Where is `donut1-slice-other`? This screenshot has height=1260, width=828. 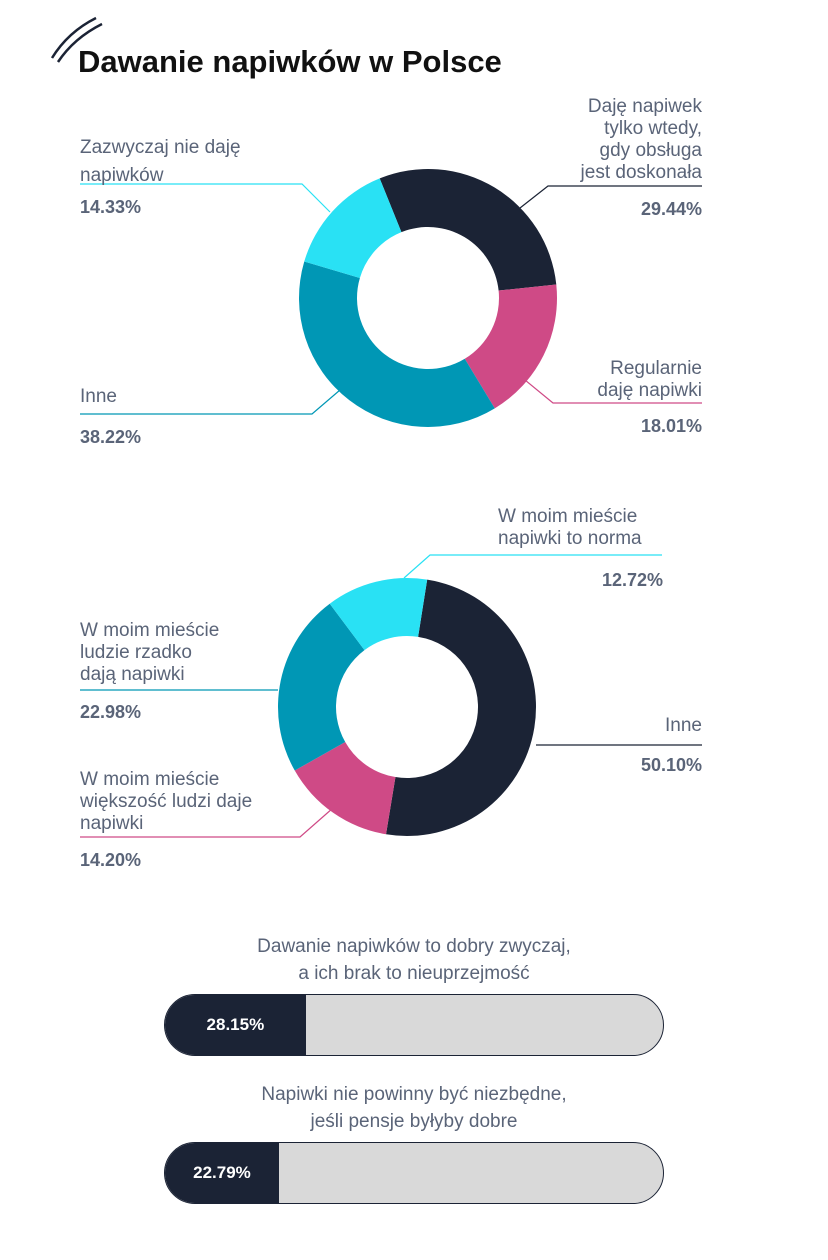
donut1-slice-other is located at coordinates (397, 344).